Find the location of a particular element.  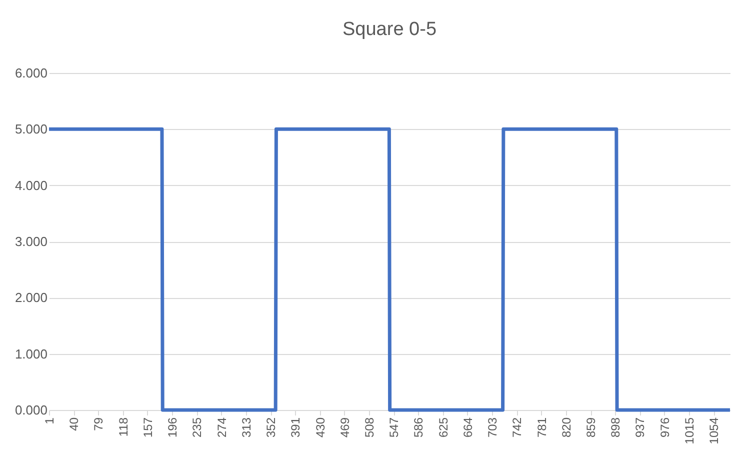

x-tick-label: 118 is located at coordinates (123, 427).